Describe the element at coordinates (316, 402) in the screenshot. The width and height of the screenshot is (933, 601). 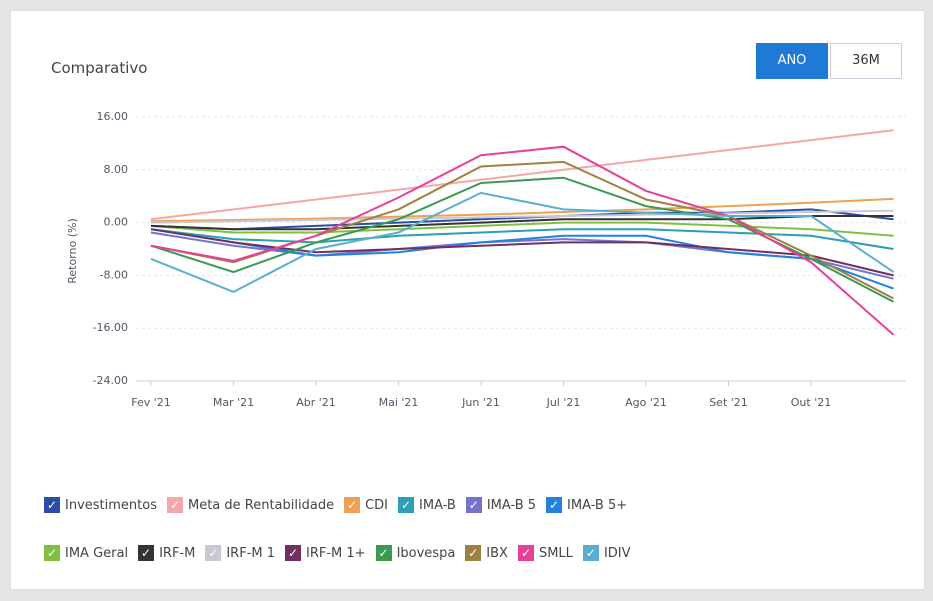
I see `x-tick-label: Abr '21` at that location.